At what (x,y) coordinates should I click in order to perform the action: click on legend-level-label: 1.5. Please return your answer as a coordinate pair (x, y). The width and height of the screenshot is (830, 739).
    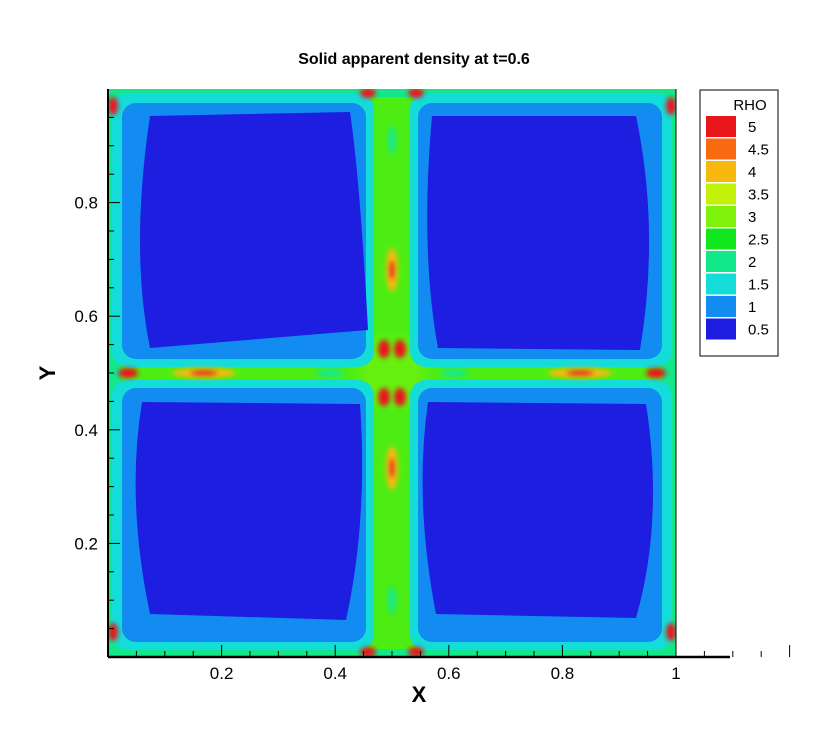
    Looking at the image, I should click on (758, 285).